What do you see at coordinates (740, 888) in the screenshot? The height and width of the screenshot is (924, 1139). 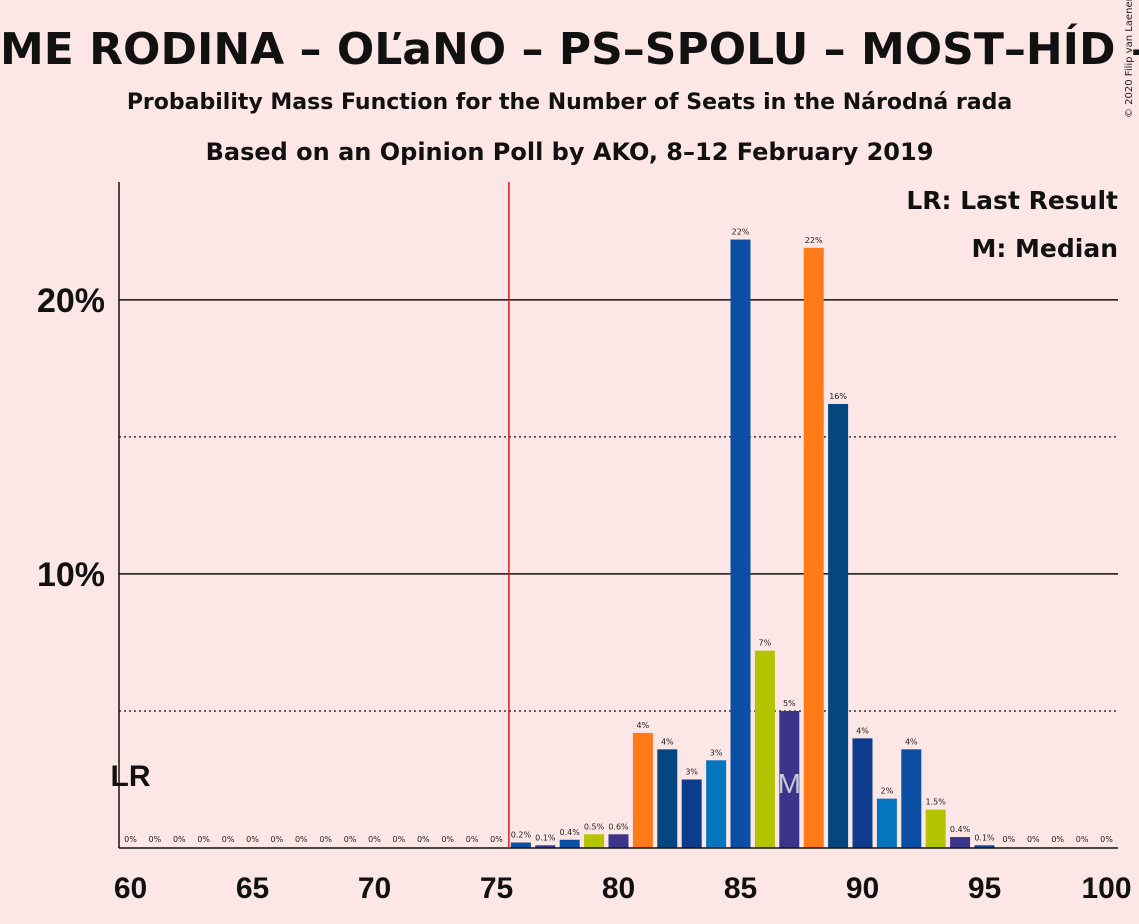 I see `x-tick-label: 85` at bounding box center [740, 888].